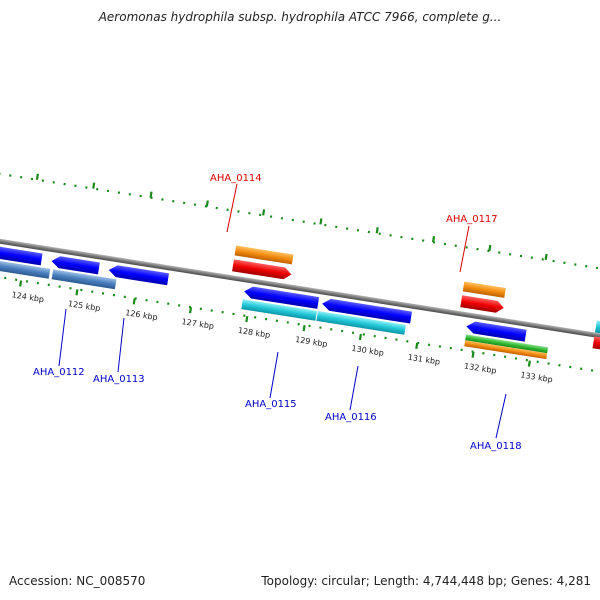 Image resolution: width=600 pixels, height=600 pixels. I want to click on gene-label-red: AHA_0114, so click(236, 178).